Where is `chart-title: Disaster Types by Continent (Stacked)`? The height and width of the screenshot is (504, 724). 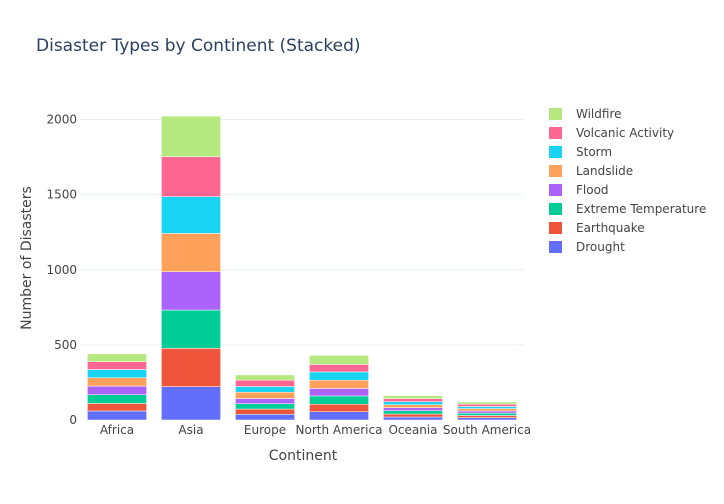
chart-title: Disaster Types by Continent (Stacked) is located at coordinates (198, 46).